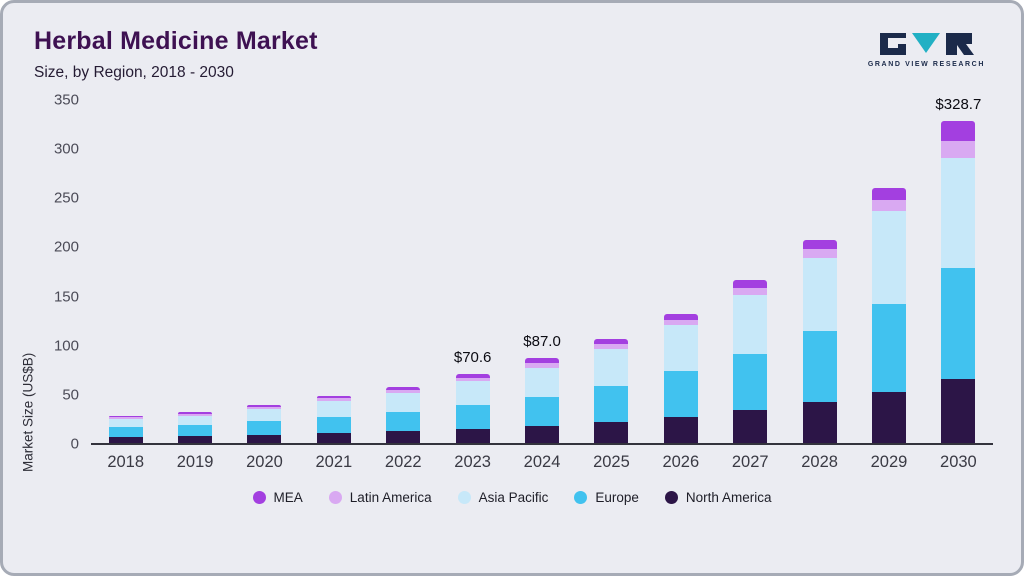 The image size is (1024, 576). Describe the element at coordinates (65, 272) in the screenshot. I see `y-axis-ticks: 0 50 100 150 200 250 300 350` at that location.